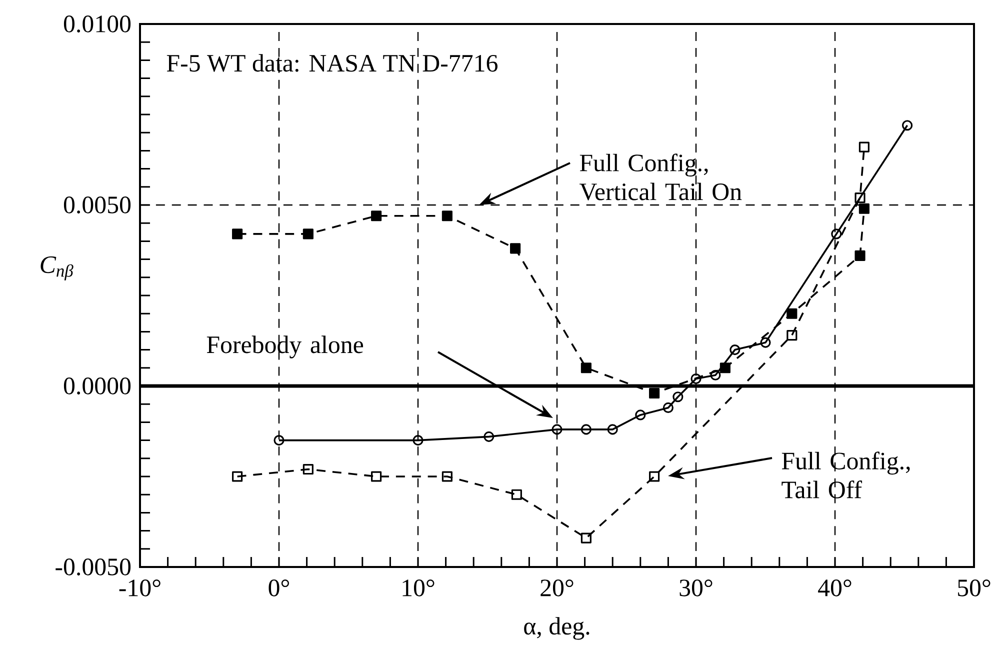 The image size is (997, 666). I want to click on x-tick-label: -10°, so click(139, 588).